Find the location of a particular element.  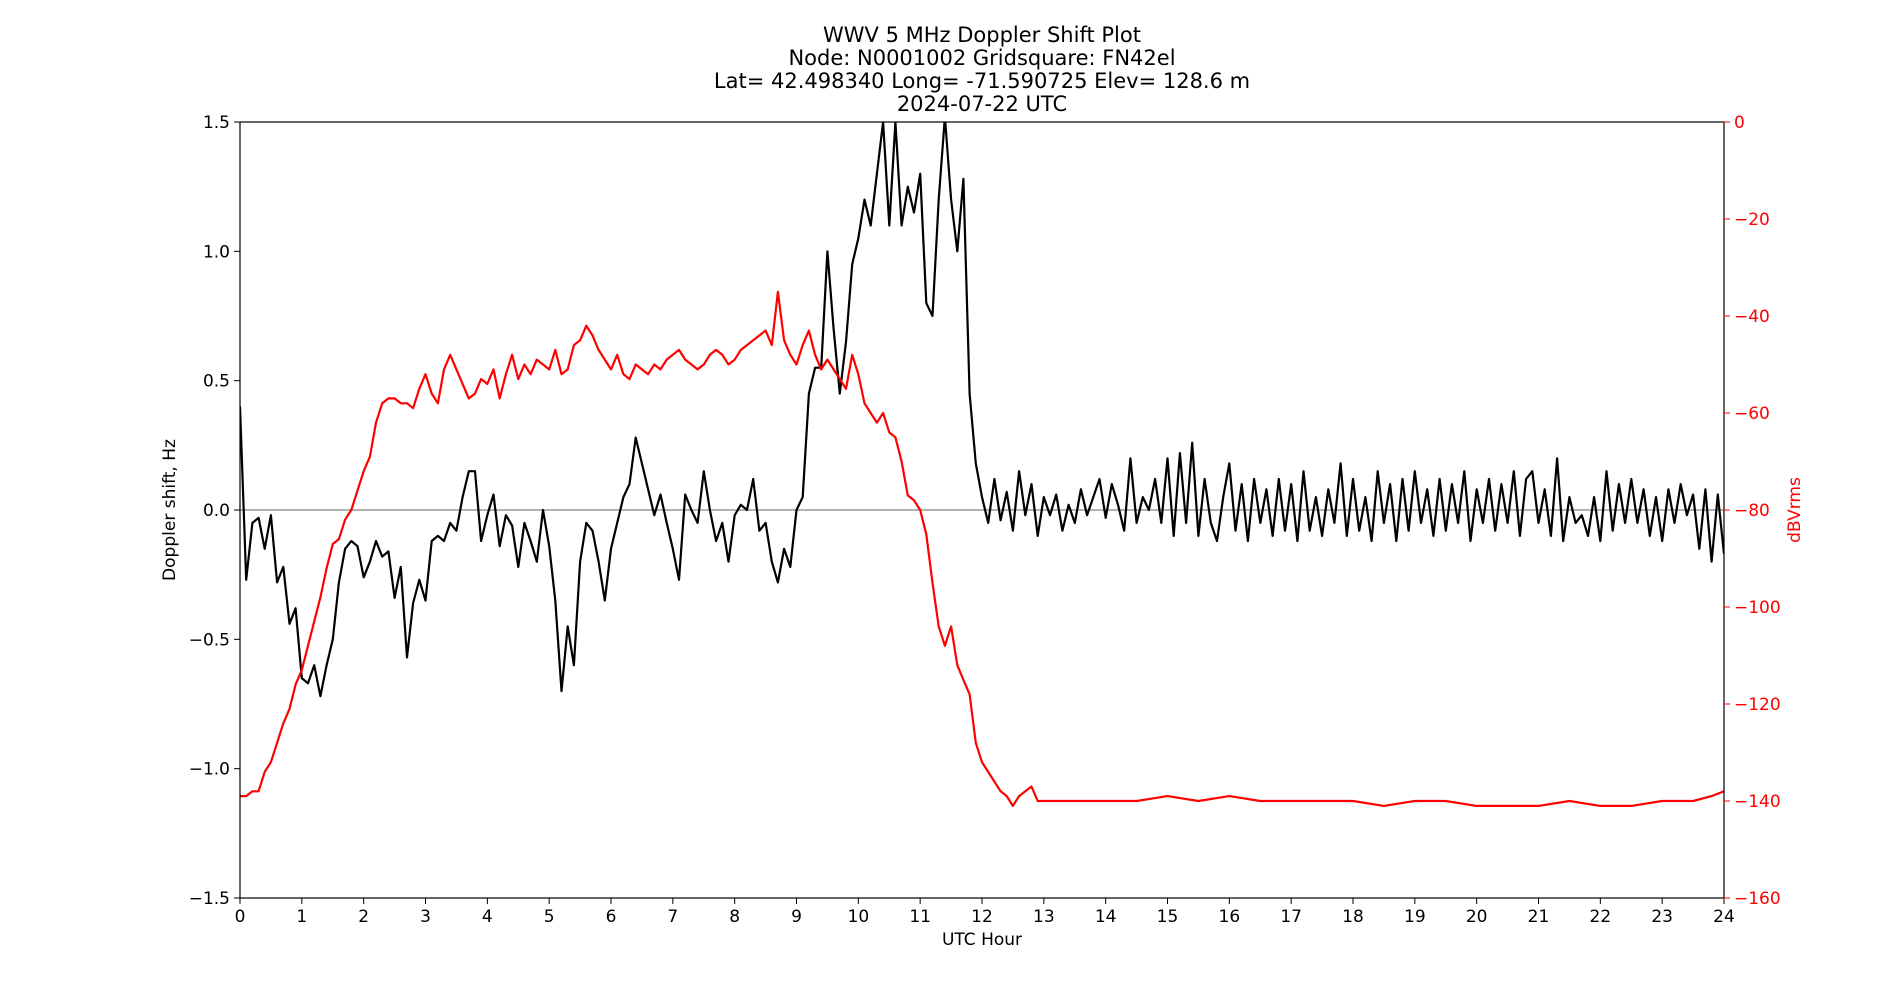

x-tick-label: 21 is located at coordinates (1539, 917).